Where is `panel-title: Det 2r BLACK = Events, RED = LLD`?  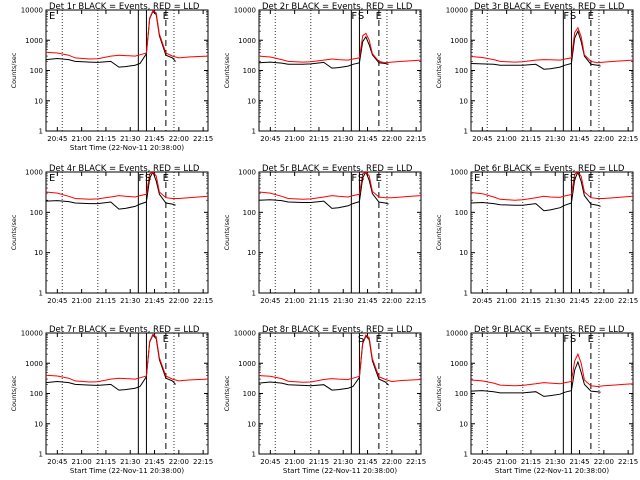 panel-title: Det 2r BLACK = Events, RED = LLD is located at coordinates (337, 7).